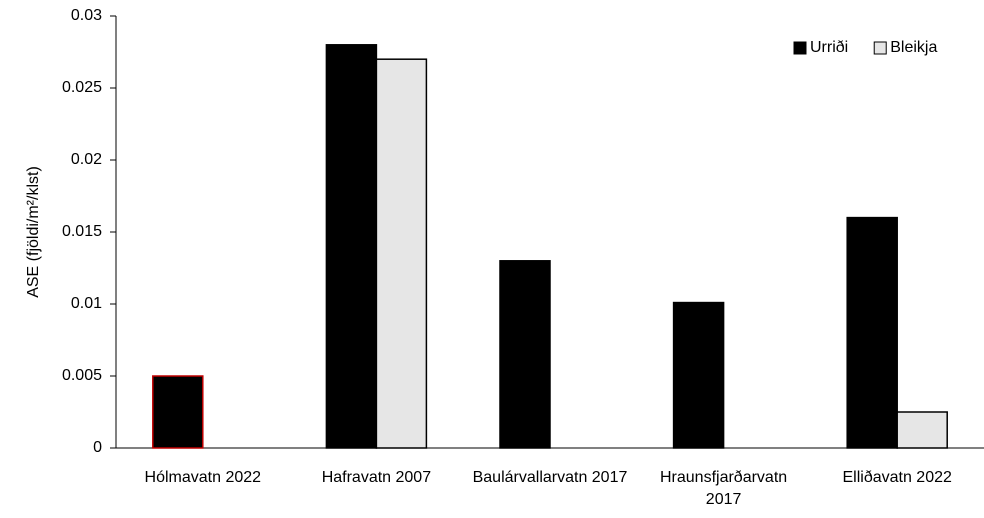  What do you see at coordinates (203, 477) in the screenshot?
I see `x-tick-label: Hólmavatn 2022` at bounding box center [203, 477].